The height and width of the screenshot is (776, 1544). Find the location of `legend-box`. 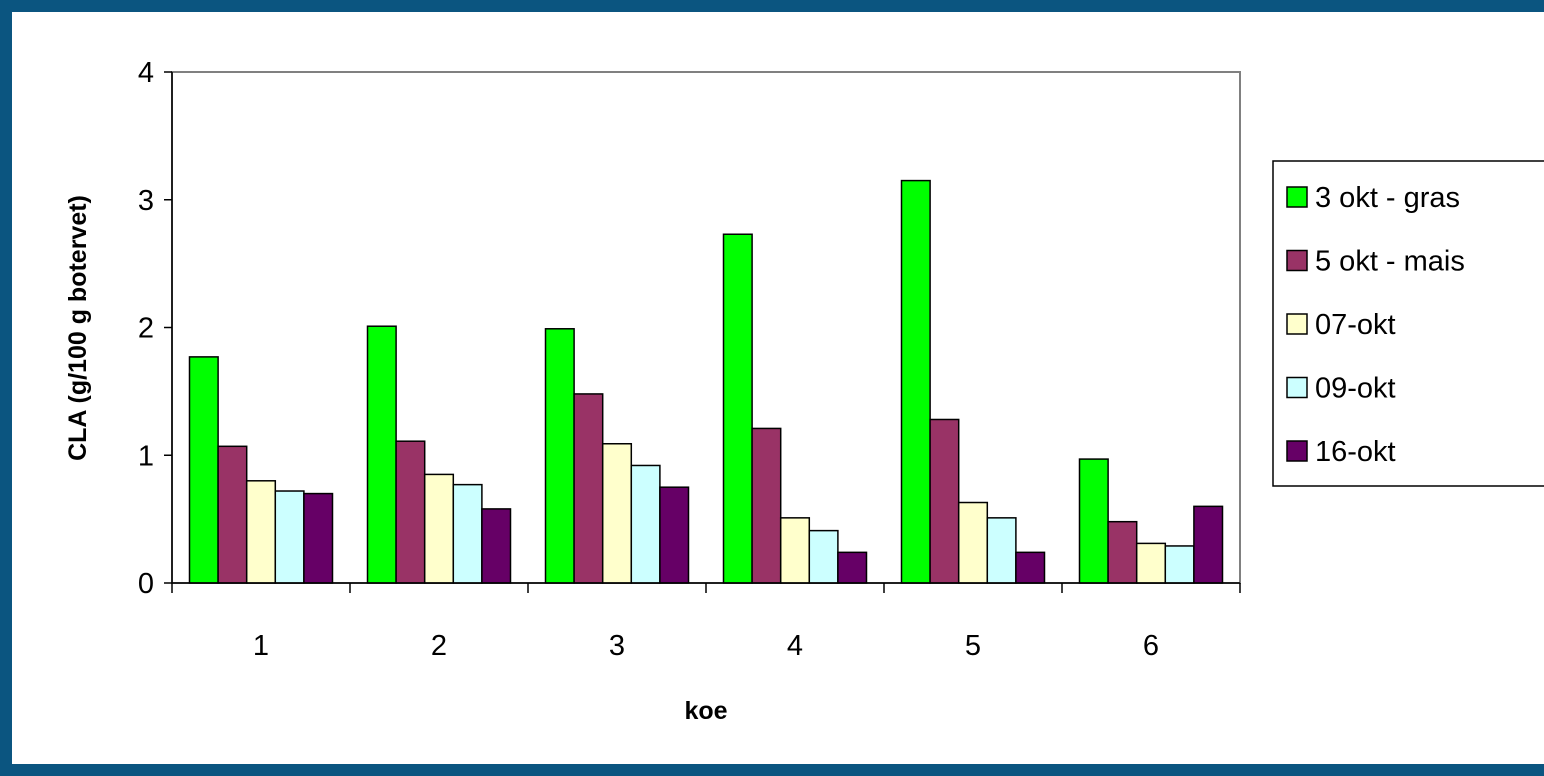

legend-box is located at coordinates (1408, 323).